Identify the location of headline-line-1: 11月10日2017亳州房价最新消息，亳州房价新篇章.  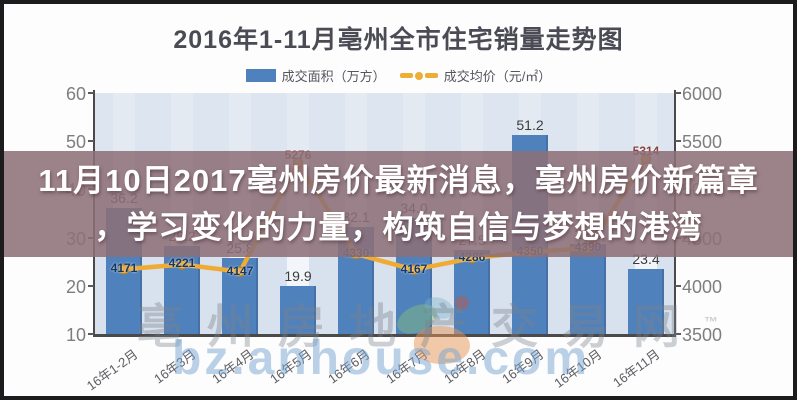
(398, 180).